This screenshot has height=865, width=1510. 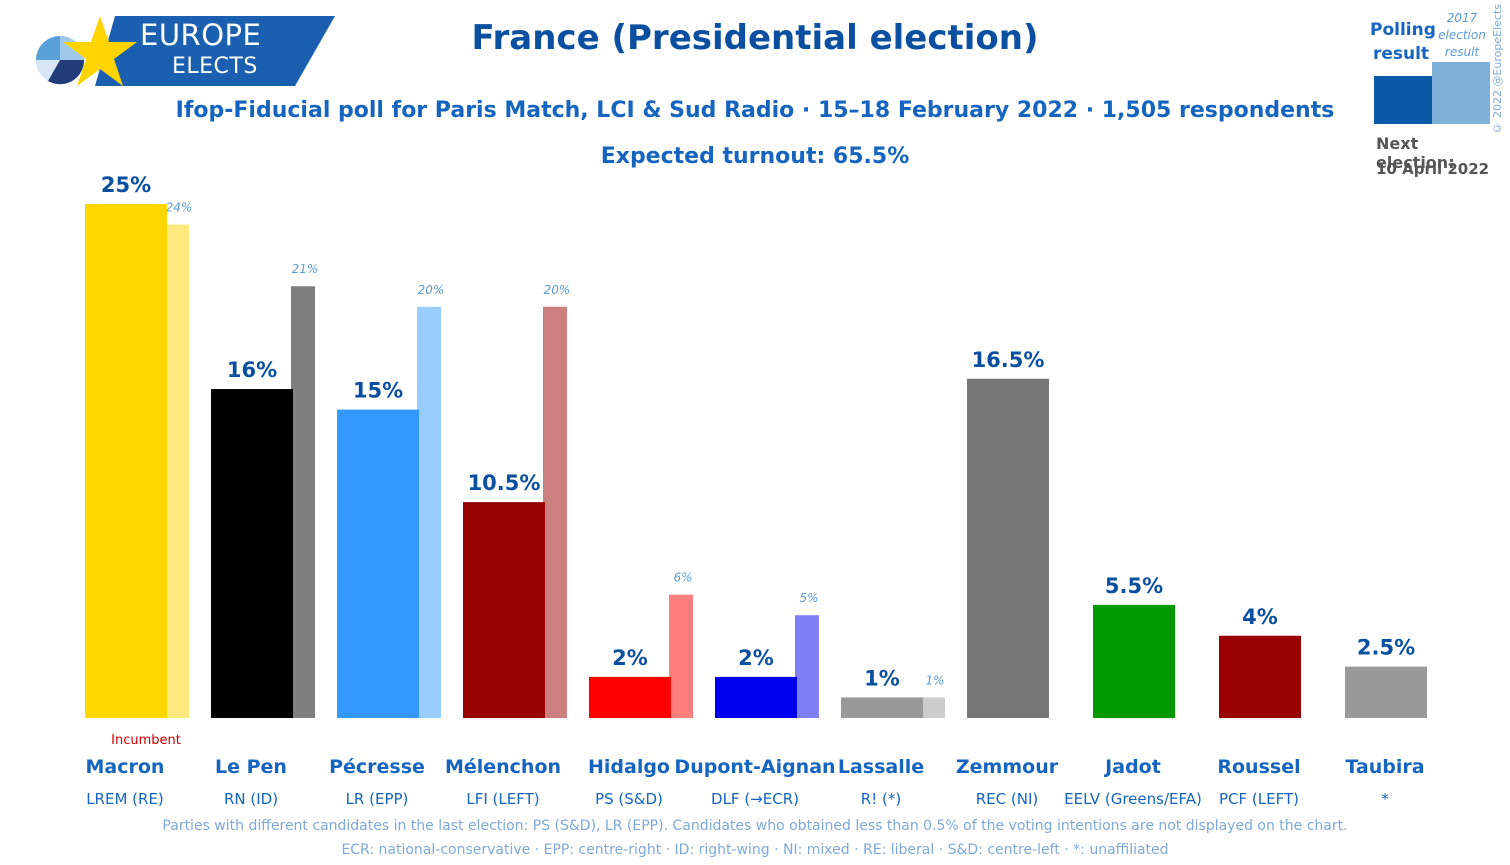 I want to click on candidate-name: Lassalle, so click(x=881, y=767).